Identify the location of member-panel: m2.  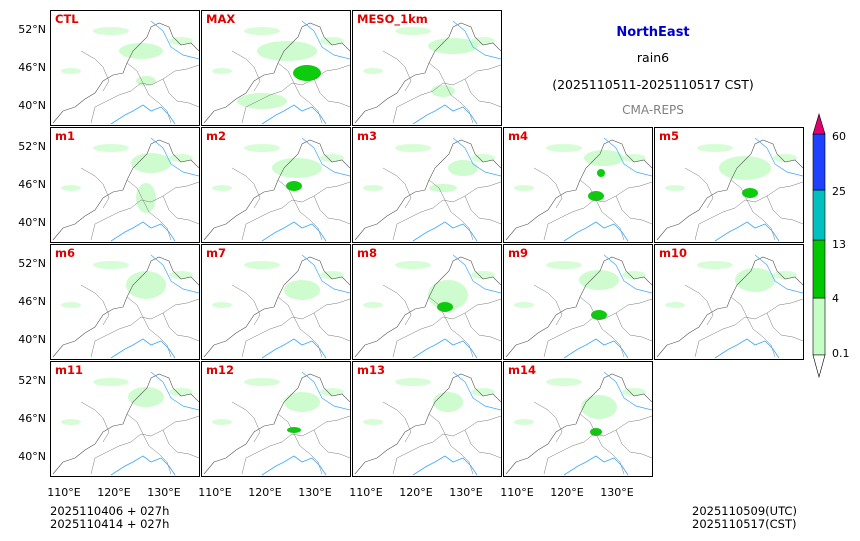
(276, 185).